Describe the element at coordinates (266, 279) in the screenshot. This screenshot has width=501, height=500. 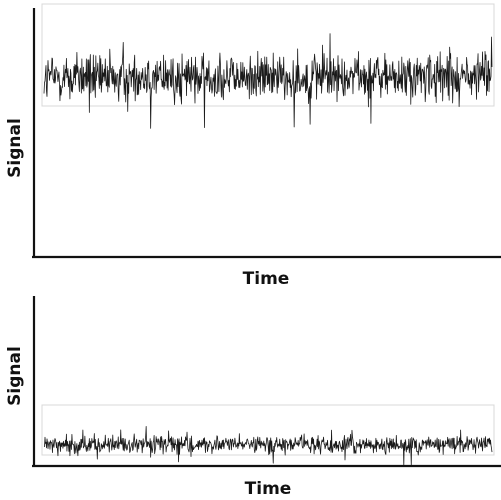
I see `top-x-axis-label: Time` at that location.